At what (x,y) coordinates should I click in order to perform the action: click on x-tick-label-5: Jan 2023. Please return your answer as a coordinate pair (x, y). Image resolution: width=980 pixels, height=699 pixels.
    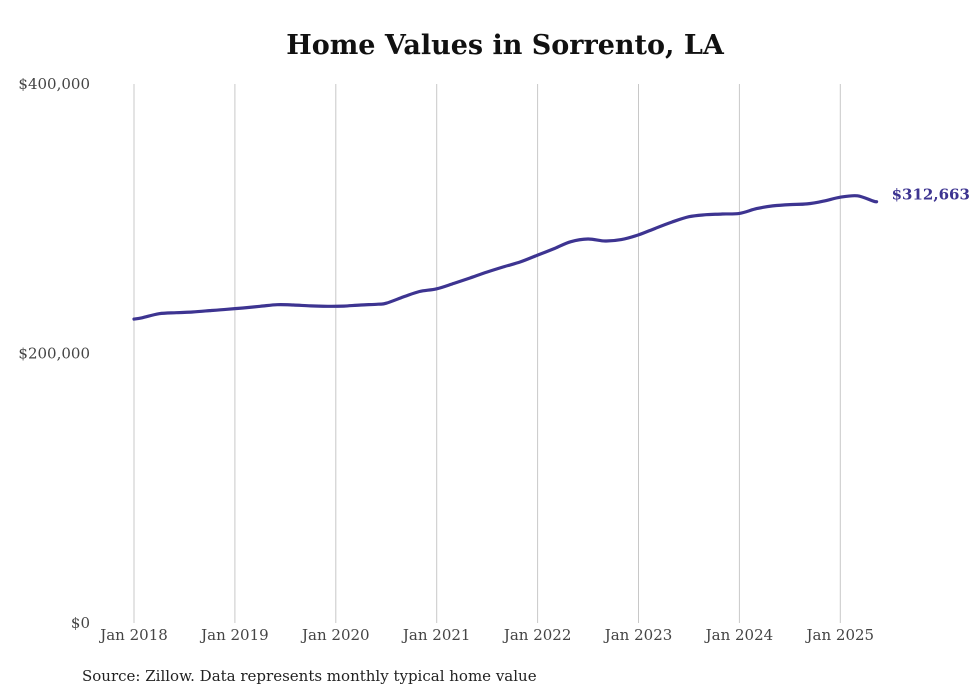
    Looking at the image, I should click on (638, 635).